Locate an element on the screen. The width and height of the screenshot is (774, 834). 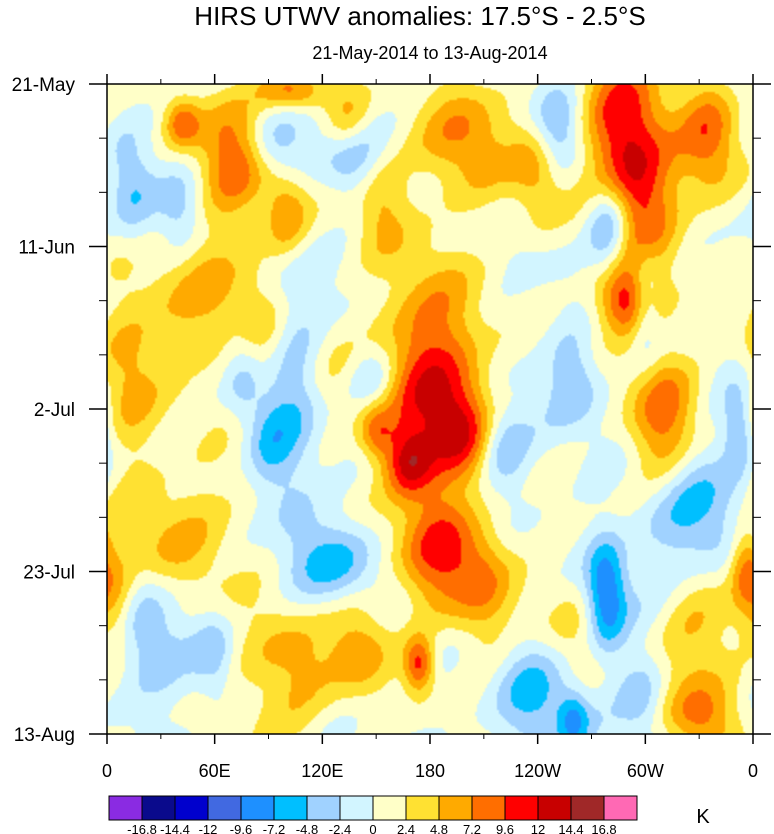
colorbar-level-label: 12 is located at coordinates (538, 828).